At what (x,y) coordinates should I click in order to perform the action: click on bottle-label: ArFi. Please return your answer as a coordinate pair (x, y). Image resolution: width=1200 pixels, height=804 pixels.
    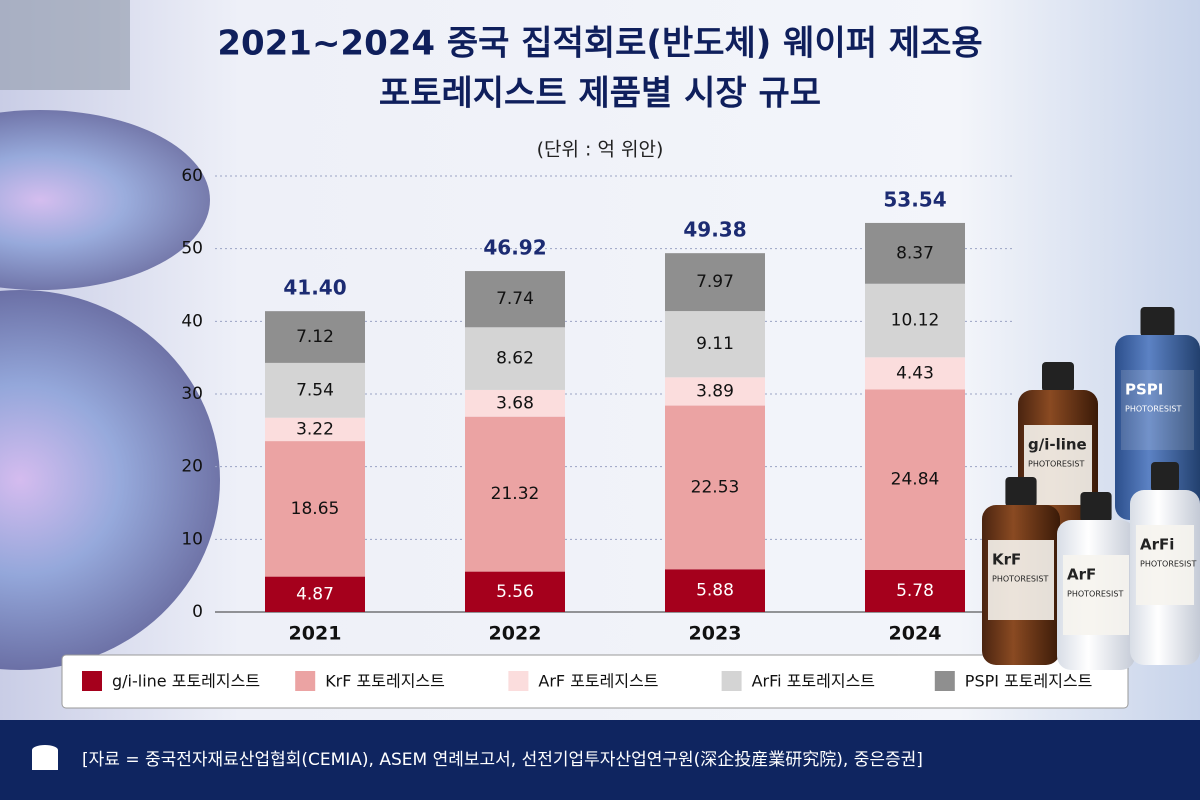
    Looking at the image, I should click on (1157, 545).